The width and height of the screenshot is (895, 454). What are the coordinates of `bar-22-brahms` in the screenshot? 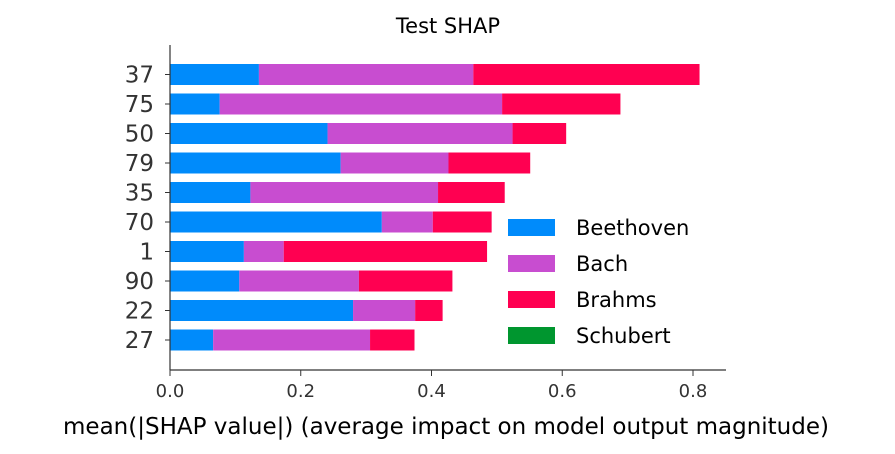 It's located at (429, 310).